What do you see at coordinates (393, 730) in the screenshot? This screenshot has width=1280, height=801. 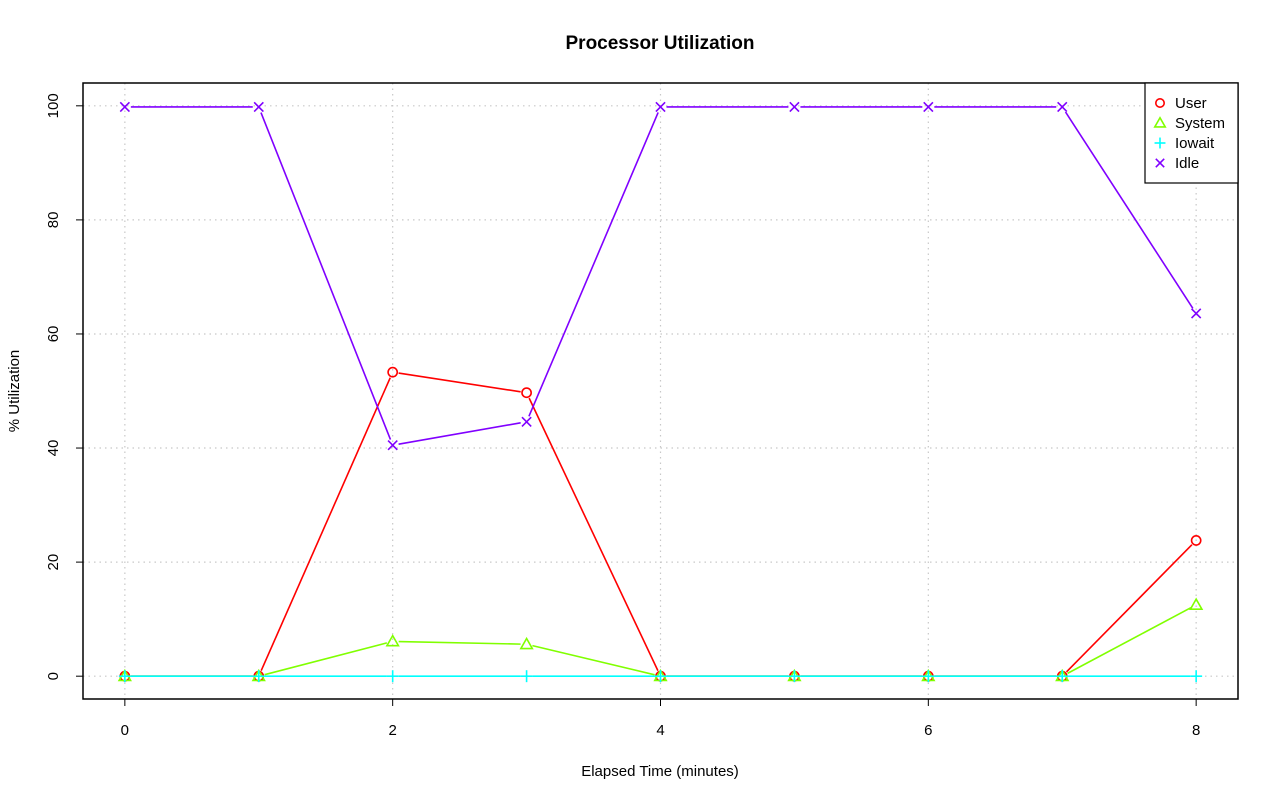 I see `x-tick-label: 2` at bounding box center [393, 730].